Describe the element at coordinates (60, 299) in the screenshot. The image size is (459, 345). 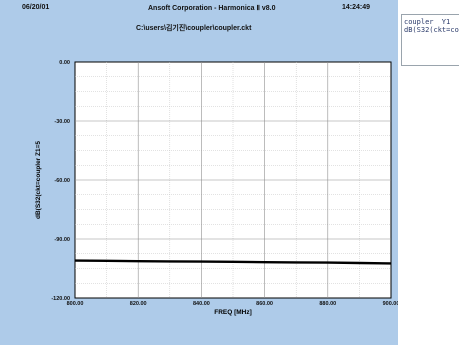
I see `y-tick-label: -120.00` at that location.